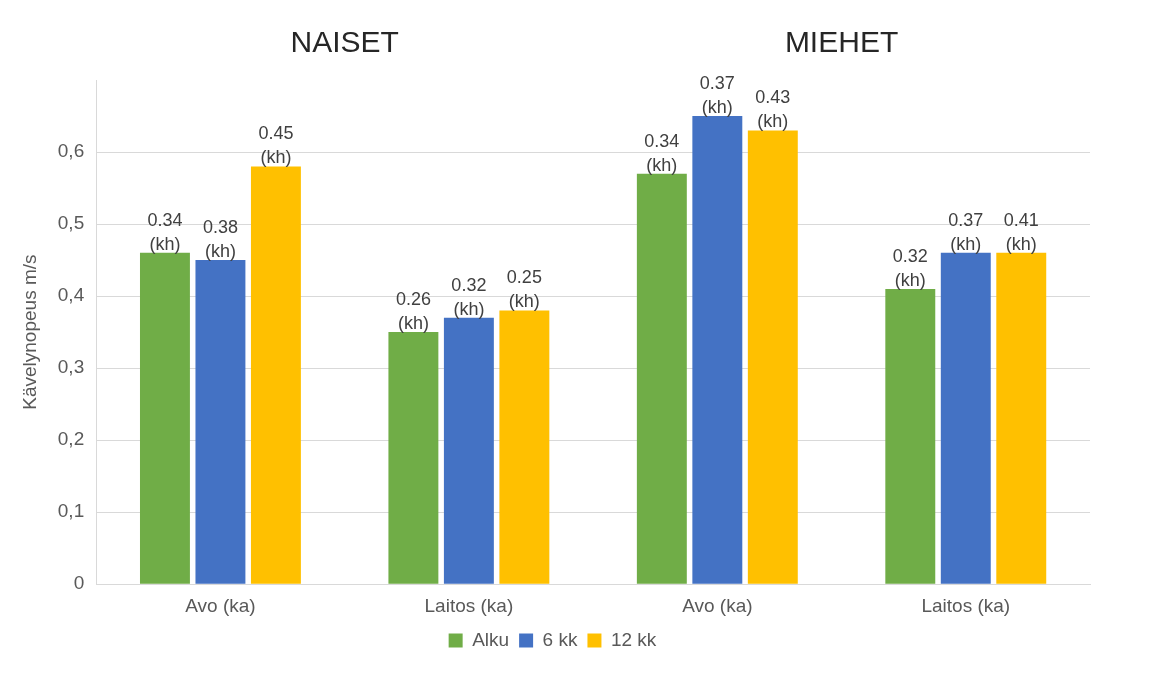 The image size is (1150, 675). I want to click on y-tick-label: 0,5, so click(71, 223).